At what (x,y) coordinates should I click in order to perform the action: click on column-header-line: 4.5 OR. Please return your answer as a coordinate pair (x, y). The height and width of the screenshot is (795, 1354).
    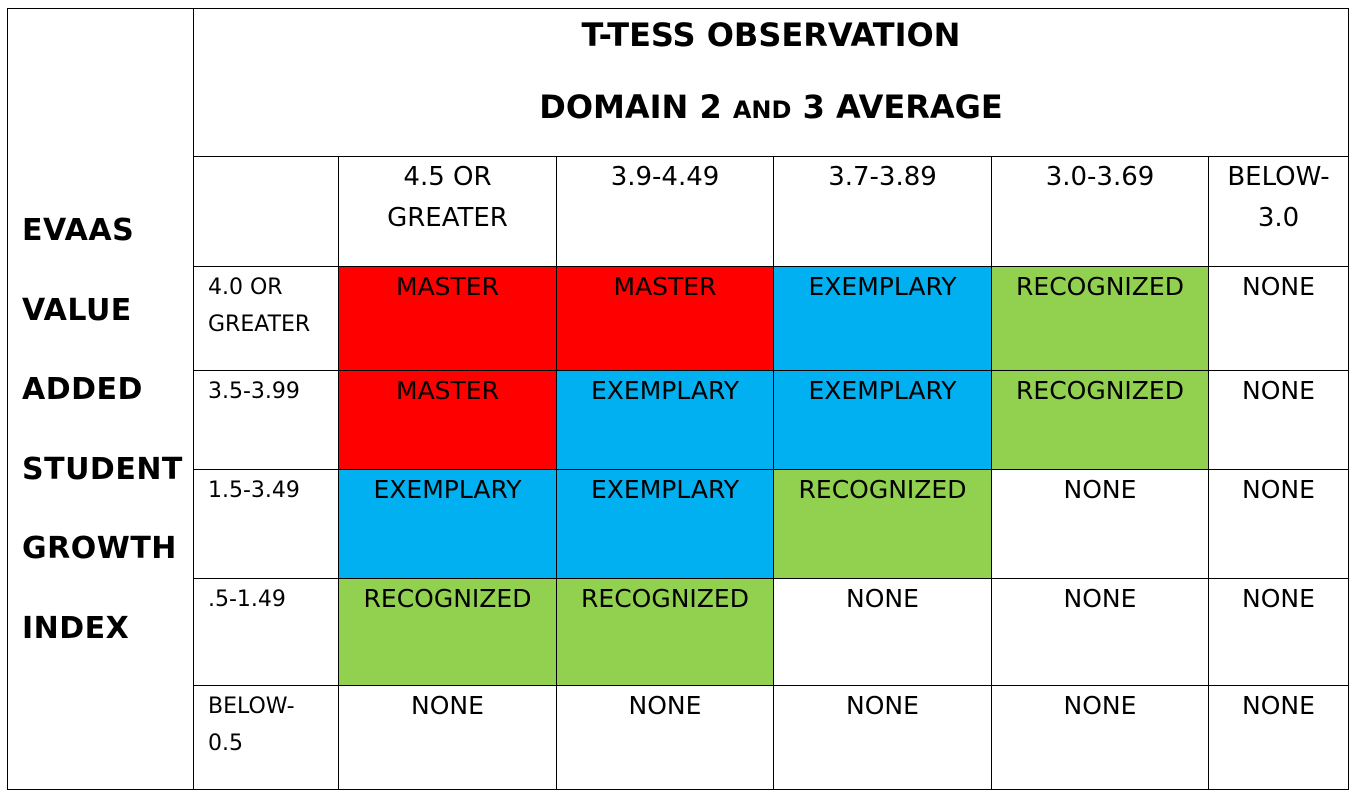
    Looking at the image, I should click on (447, 177).